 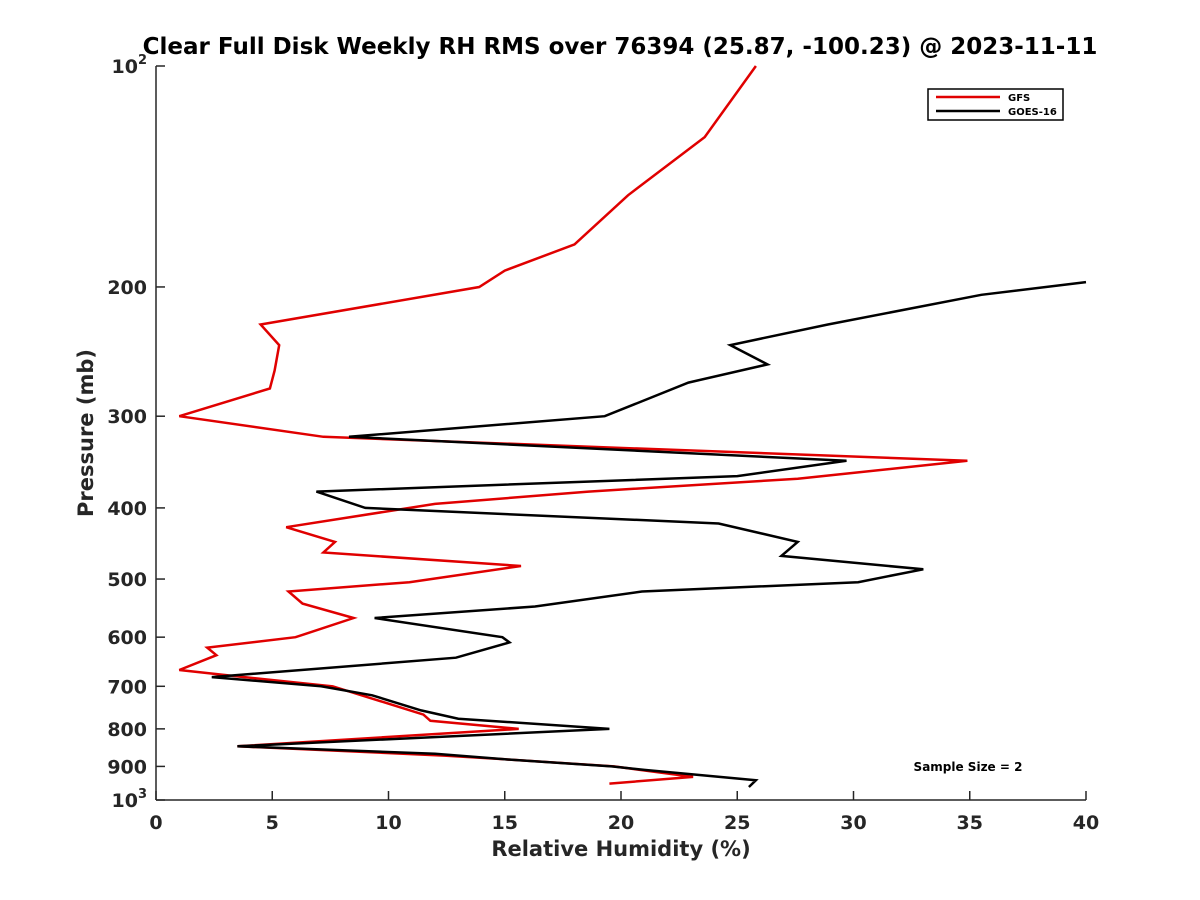 I want to click on y-tick-label: 800, so click(x=127, y=730).